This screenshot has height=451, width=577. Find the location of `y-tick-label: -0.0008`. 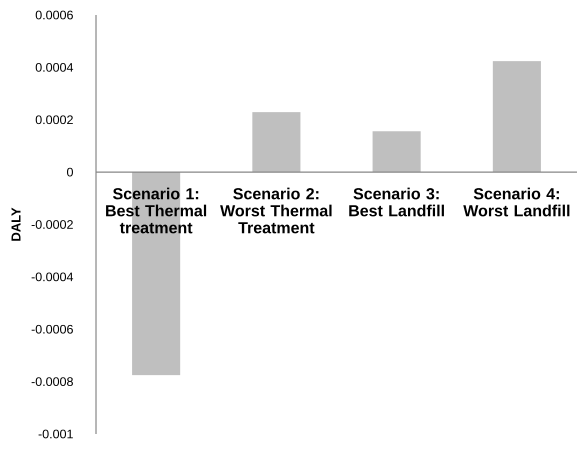

y-tick-label: -0.0008 is located at coordinates (52, 381).